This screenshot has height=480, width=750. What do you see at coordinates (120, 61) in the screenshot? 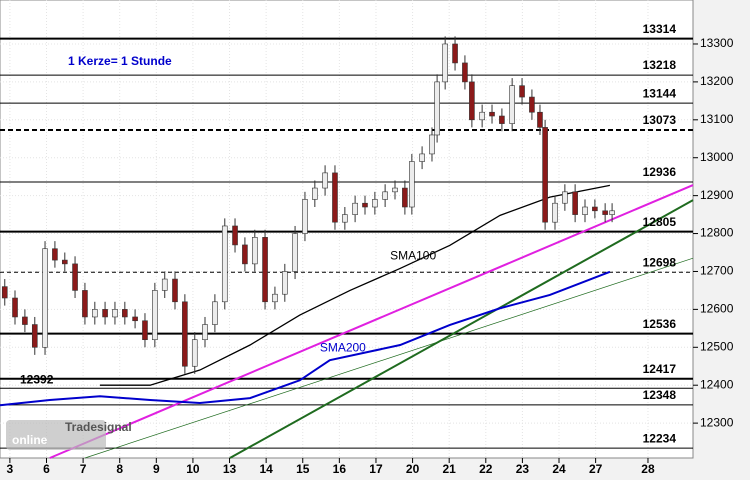
I see `annotation: 1 Kerze= 1 Stunde` at bounding box center [120, 61].